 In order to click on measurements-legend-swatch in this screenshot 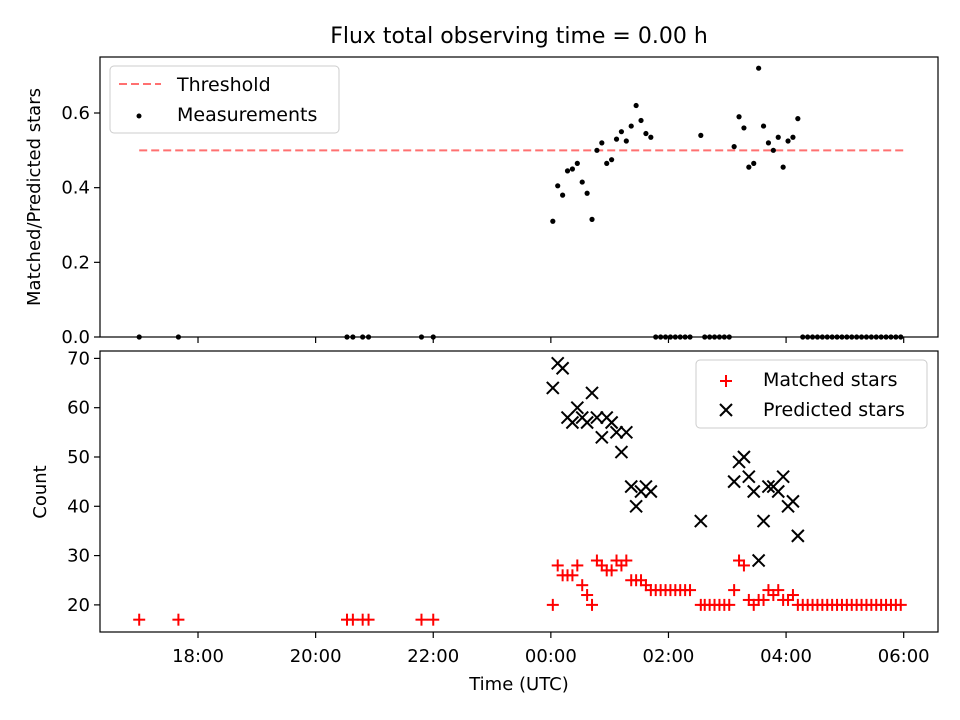, I will do `click(139, 116)`.